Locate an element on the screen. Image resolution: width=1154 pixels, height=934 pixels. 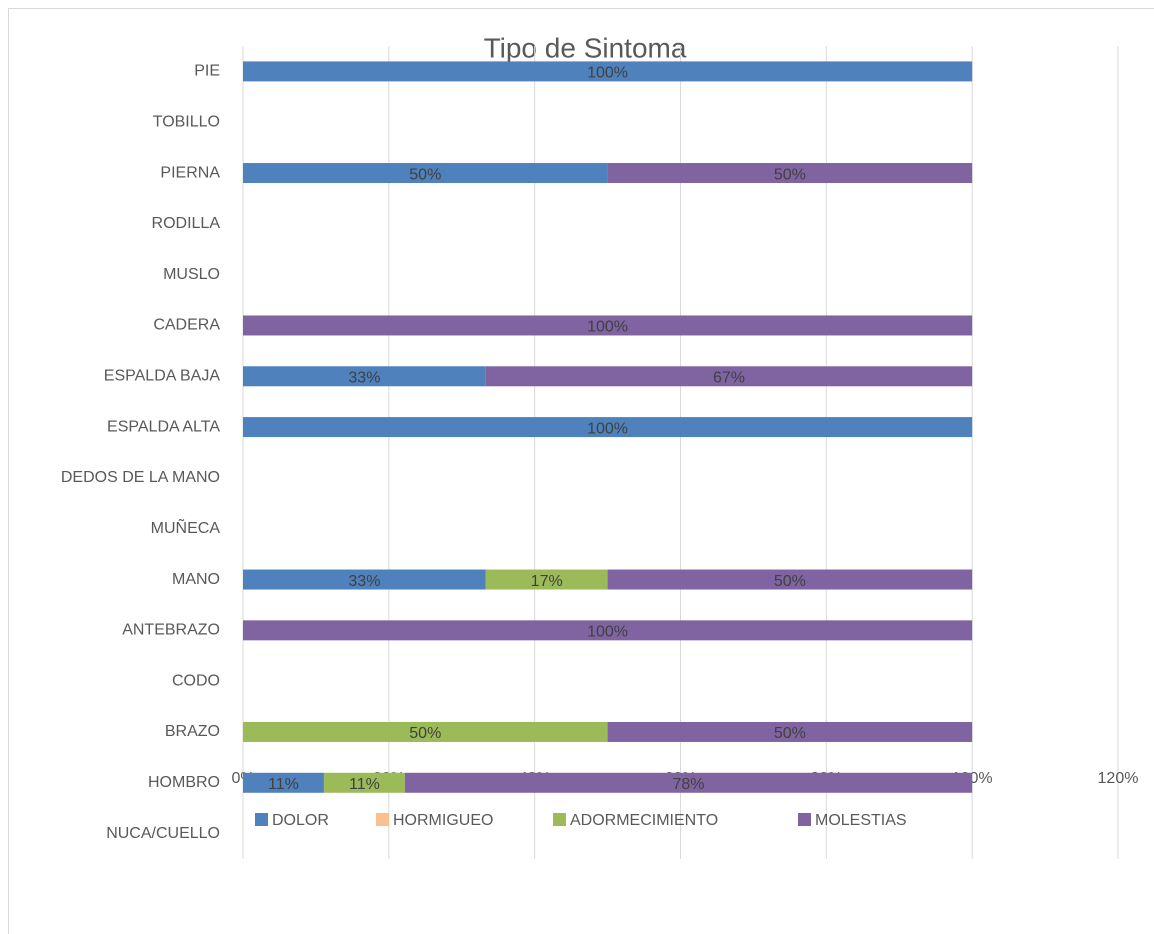
y-tick-label: PIE is located at coordinates (207, 71).